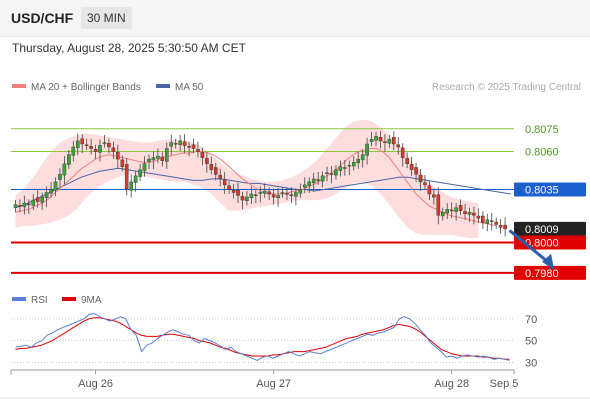 This screenshot has height=400, width=590. Describe the element at coordinates (86, 87) in the screenshot. I see `legend-label-main-0: MA 20 + Bollinger Bands` at that location.